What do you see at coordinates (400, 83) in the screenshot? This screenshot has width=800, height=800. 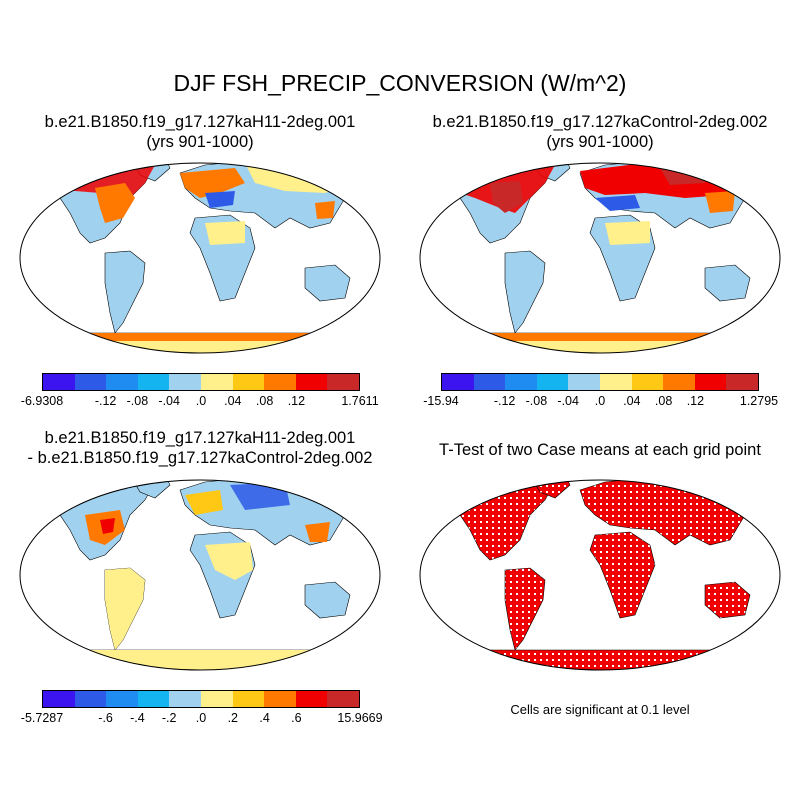 I see `main-title: DJF FSH_PRECIP_CONVERSION (W/m^2)` at bounding box center [400, 83].